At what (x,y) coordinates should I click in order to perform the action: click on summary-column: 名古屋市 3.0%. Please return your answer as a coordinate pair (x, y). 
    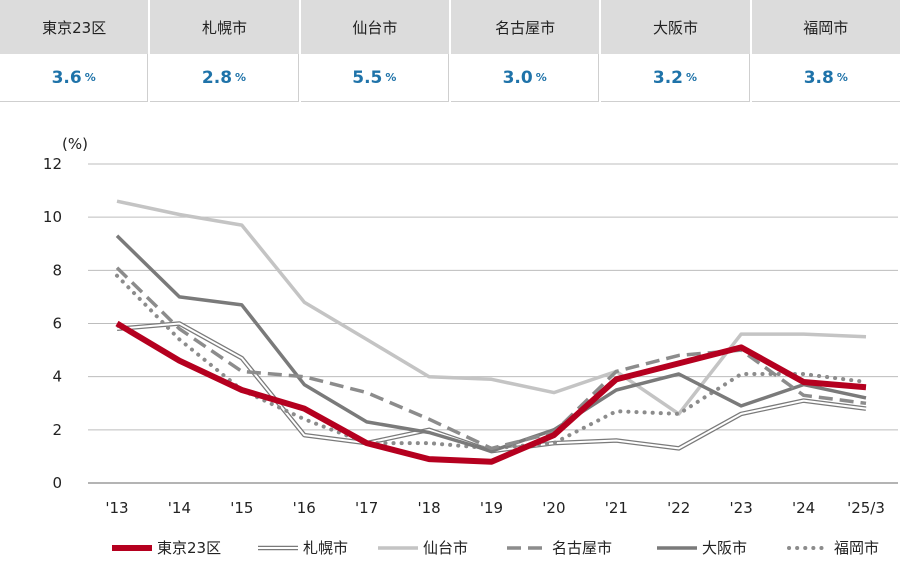
    Looking at the image, I should click on (526, 51).